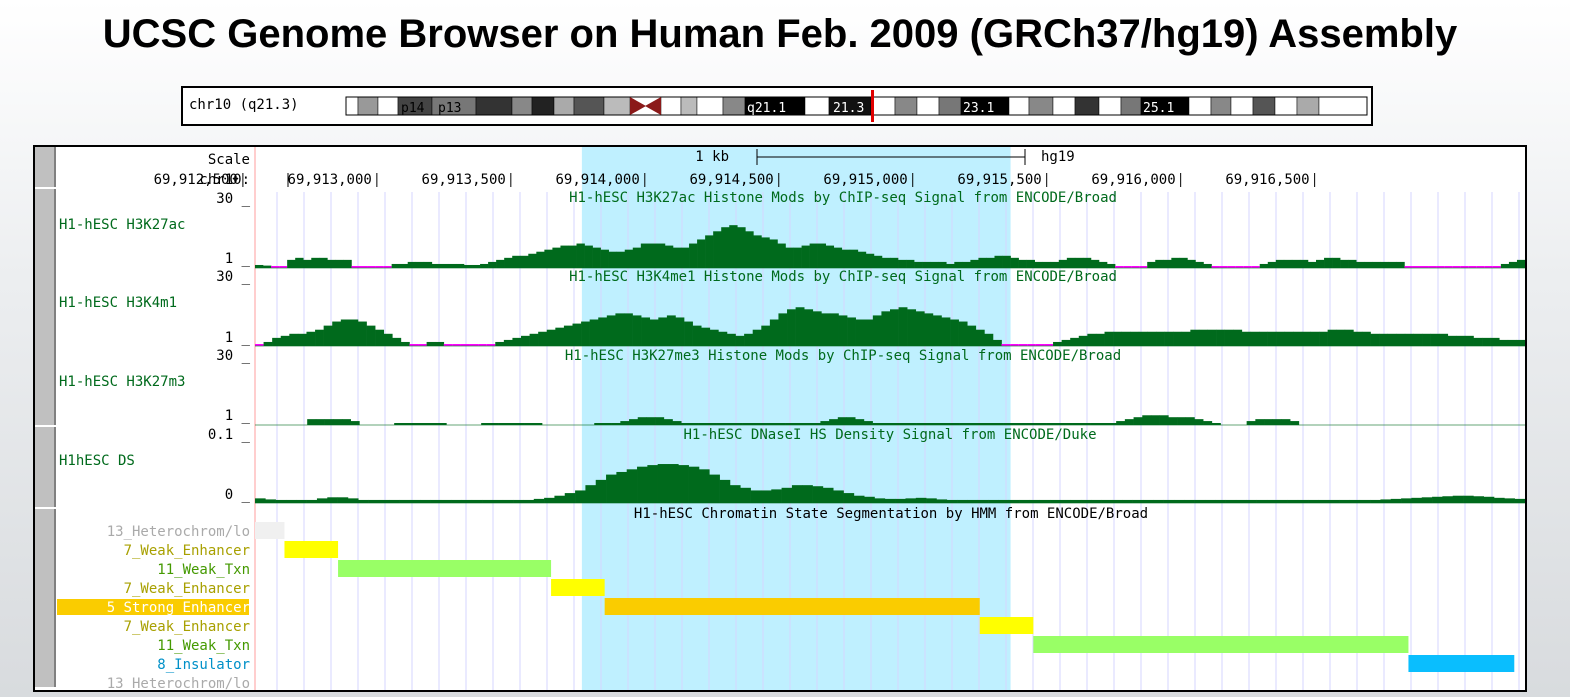 The width and height of the screenshot is (1570, 697). I want to click on track-label-h3k27me3: H1-hESC H3K27m3, so click(122, 382).